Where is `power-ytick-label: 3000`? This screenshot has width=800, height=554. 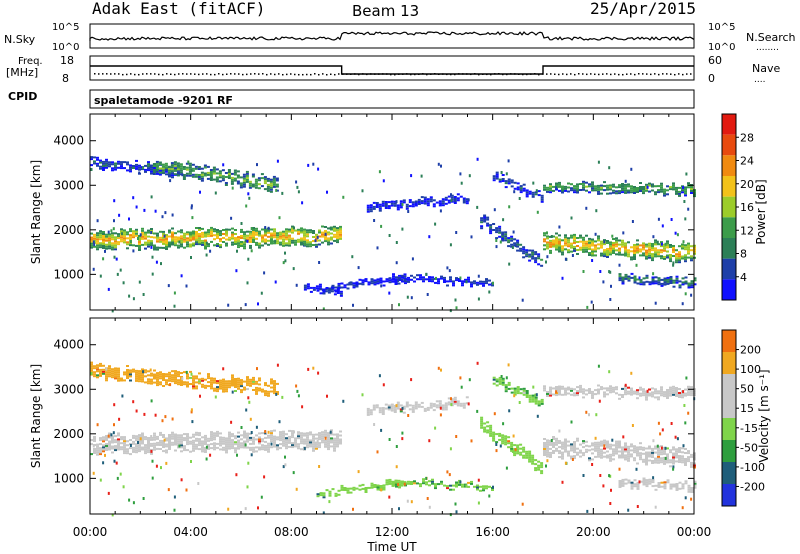 power-ytick-label: 3000 is located at coordinates (68, 185).